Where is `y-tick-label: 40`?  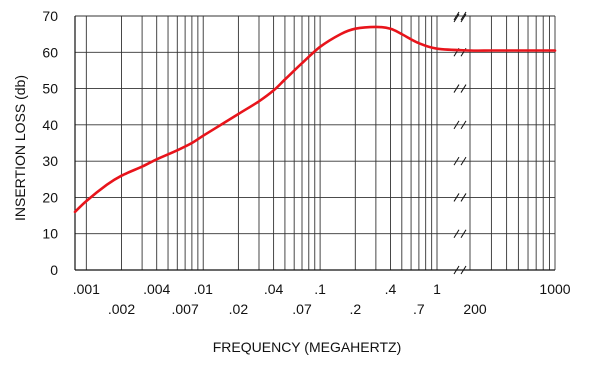
y-tick-label: 40 is located at coordinates (50, 125).